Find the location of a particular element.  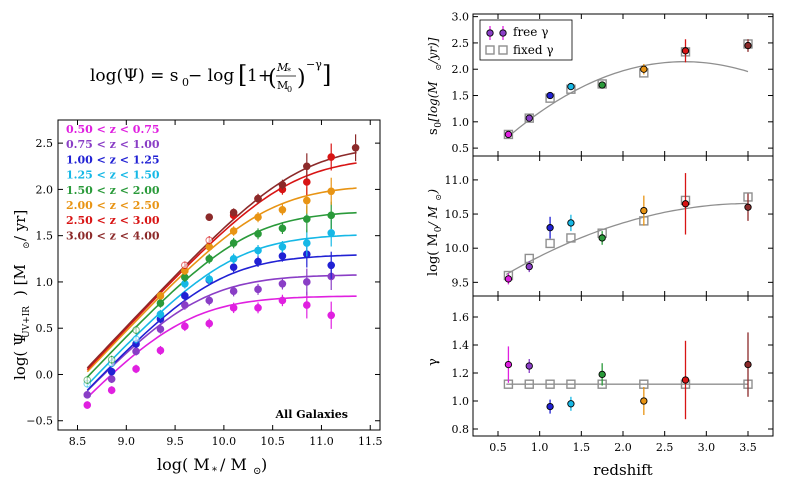

formula-frac-num: M is located at coordinates (282, 67).